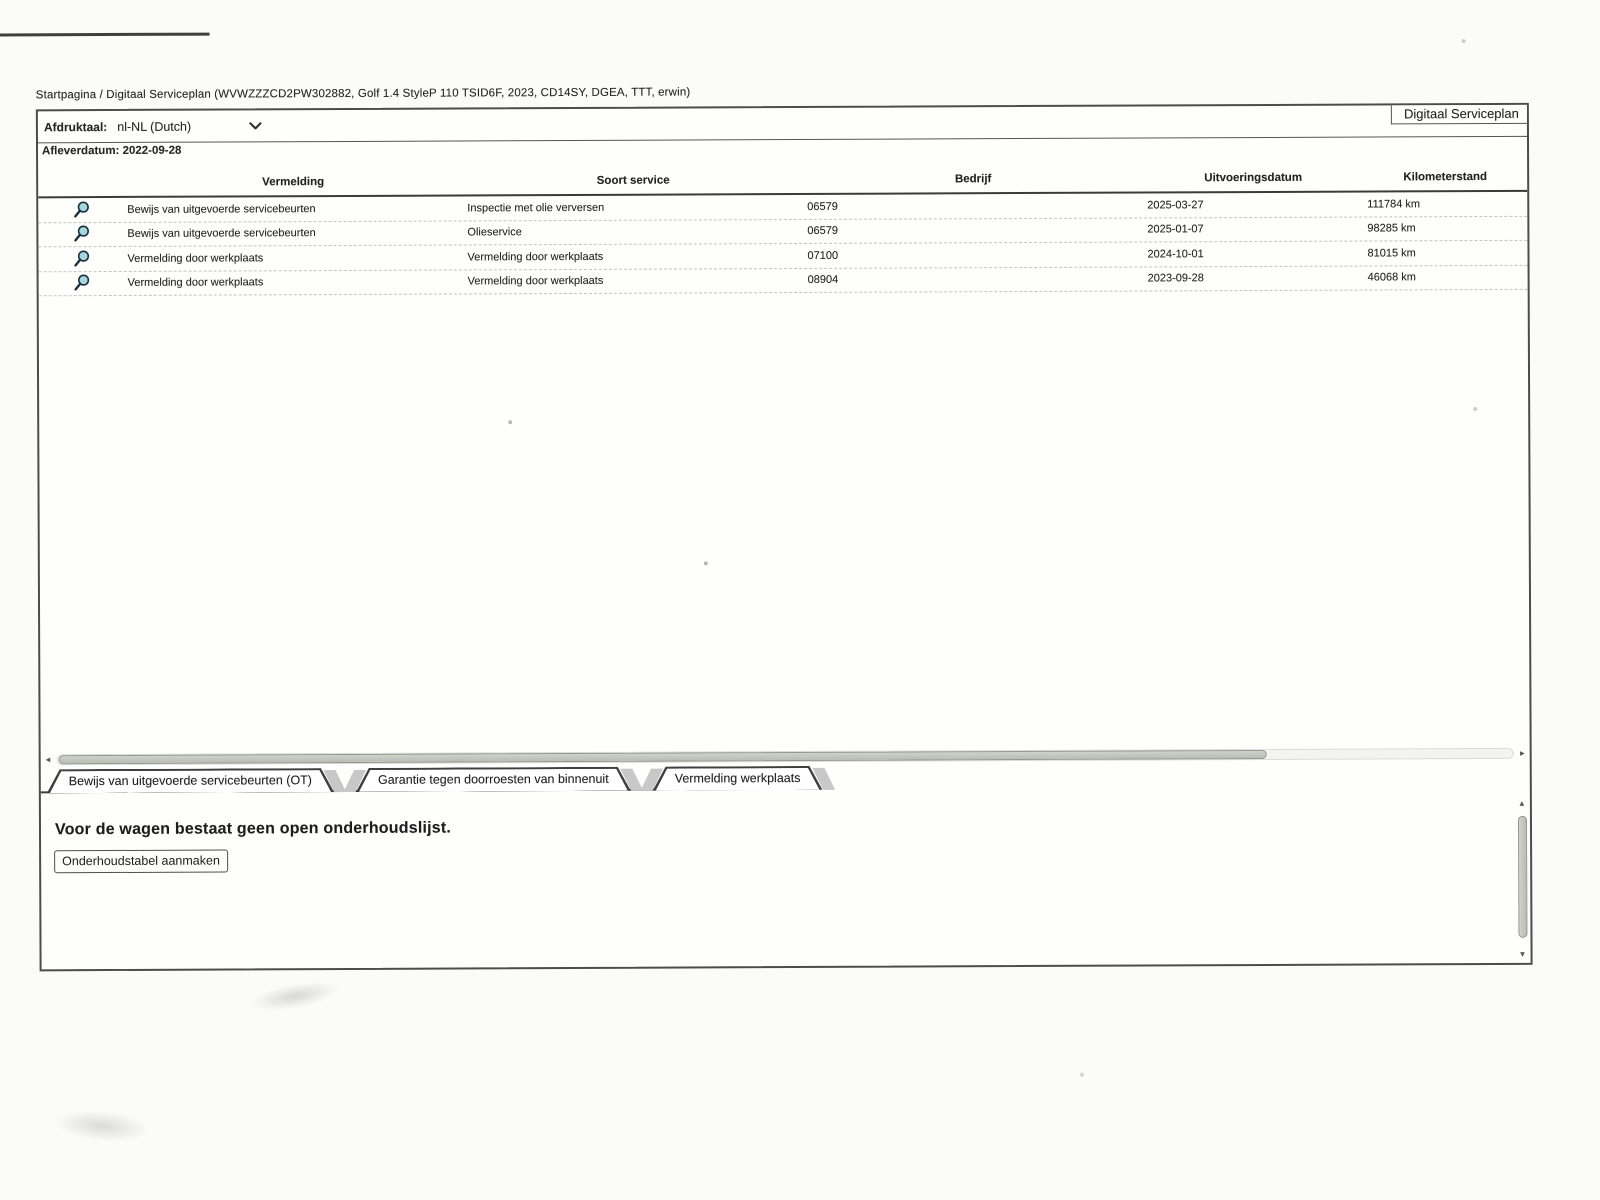 This screenshot has width=1600, height=1200. Describe the element at coordinates (75, 126) in the screenshot. I see `print-language-label: Afdruktaal:` at that location.